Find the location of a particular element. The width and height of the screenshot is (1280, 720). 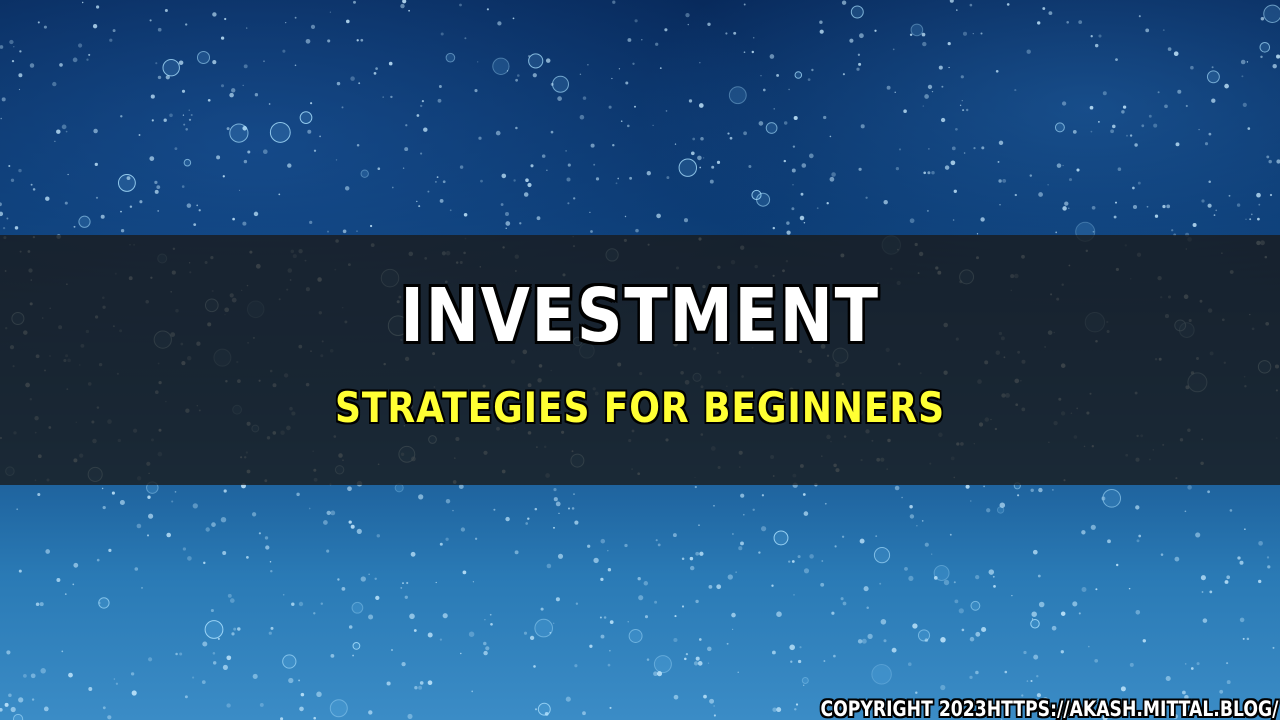

copyright-notice: COPYRIGHT 2023HTTPS://AKASH.MITTAL.BLOG/ is located at coordinates (1049, 708).